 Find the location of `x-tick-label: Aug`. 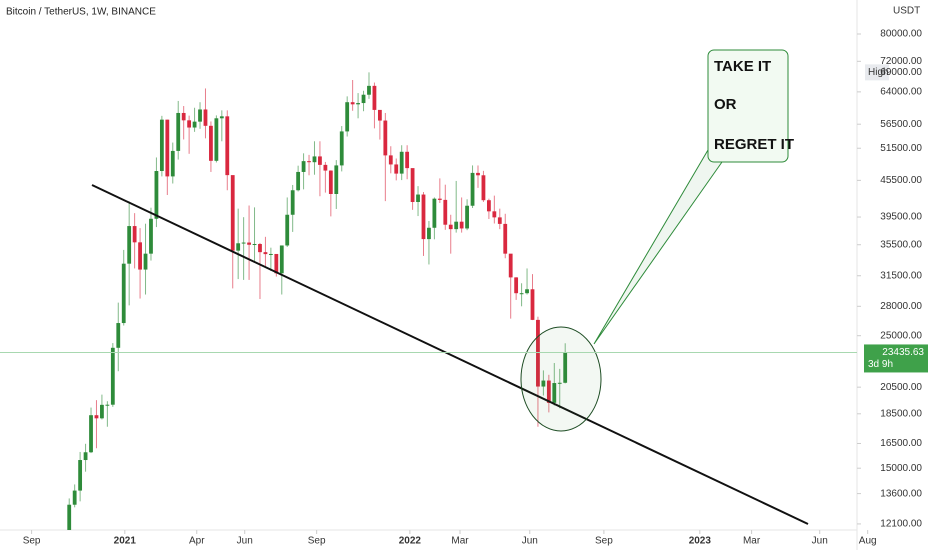

x-tick-label: Aug is located at coordinates (868, 541).